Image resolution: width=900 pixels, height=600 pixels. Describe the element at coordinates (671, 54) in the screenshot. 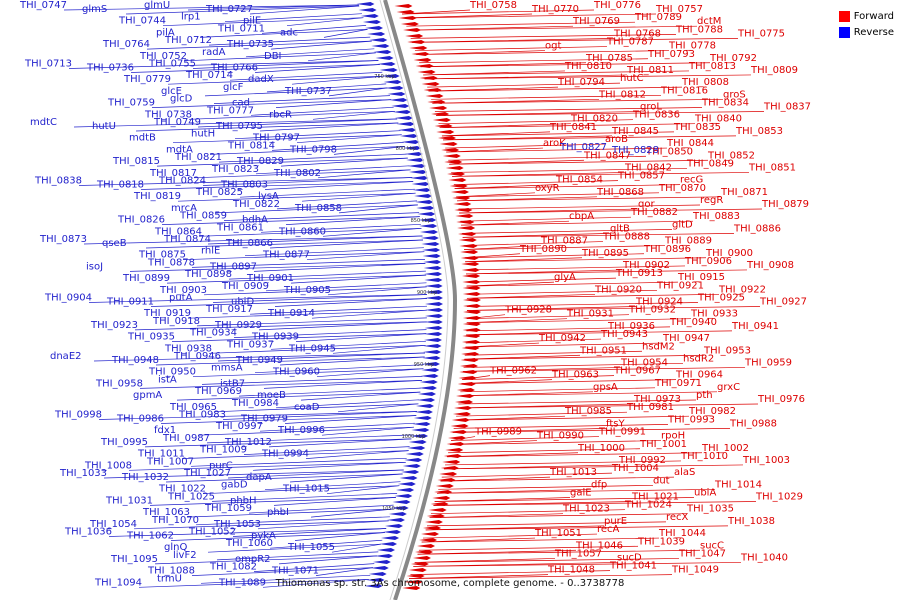

I see `forward-gene-label: THI_0793` at that location.